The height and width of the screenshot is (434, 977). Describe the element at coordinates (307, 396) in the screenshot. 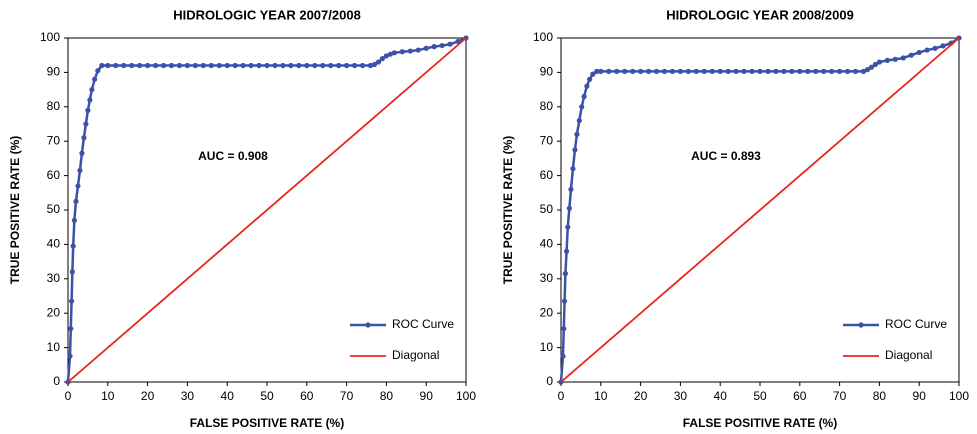

I see `x-tick-label: 60` at that location.